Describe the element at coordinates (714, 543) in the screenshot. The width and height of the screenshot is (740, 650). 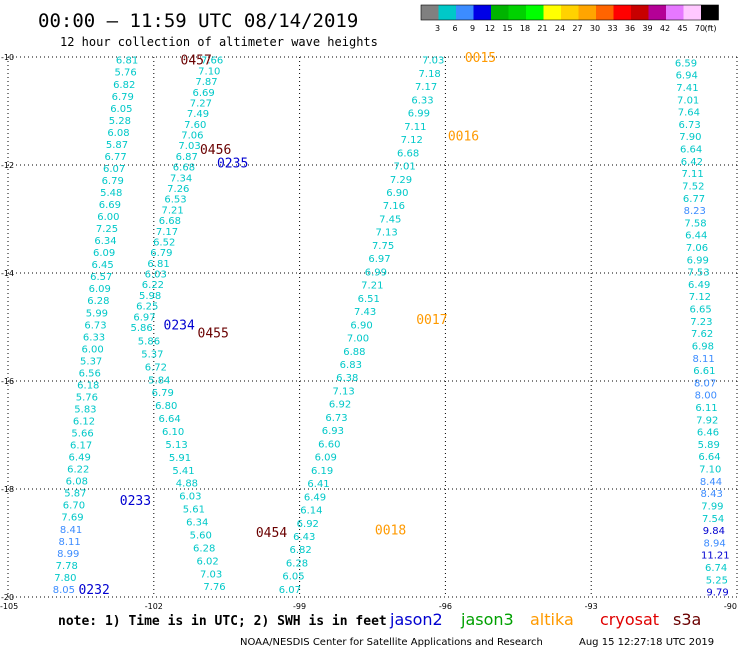
I see `swh-value: 8.94` at that location.